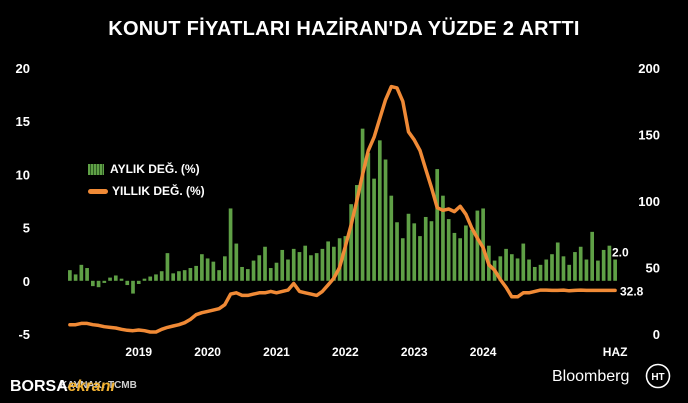  Describe the element at coordinates (483, 352) in the screenshot. I see `x-axis-tick-label: 2024` at that location.